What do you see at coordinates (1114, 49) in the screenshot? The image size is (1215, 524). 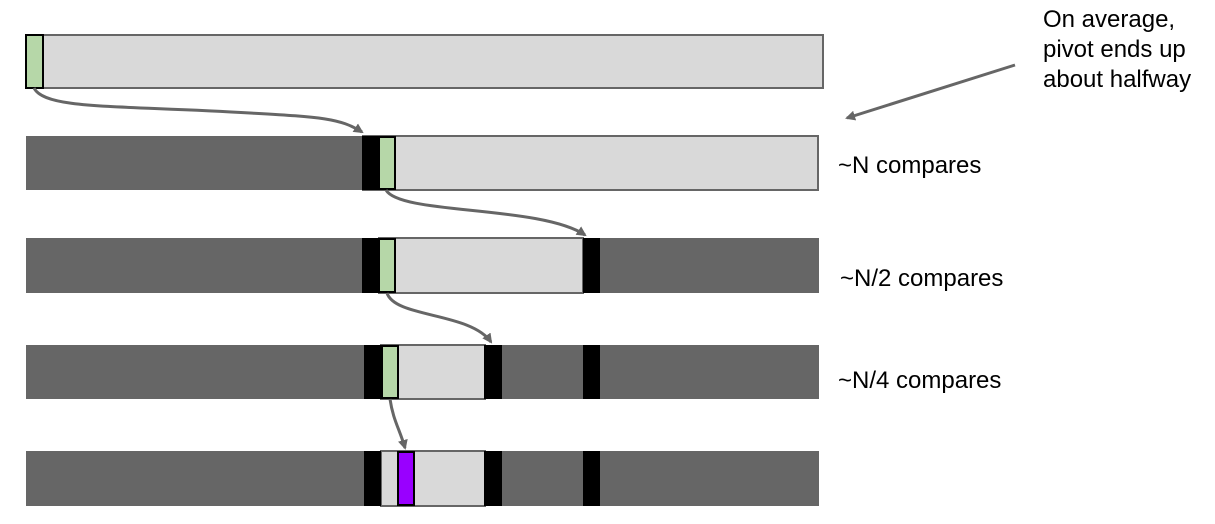 I see `annotation-line: pivot ends up` at bounding box center [1114, 49].